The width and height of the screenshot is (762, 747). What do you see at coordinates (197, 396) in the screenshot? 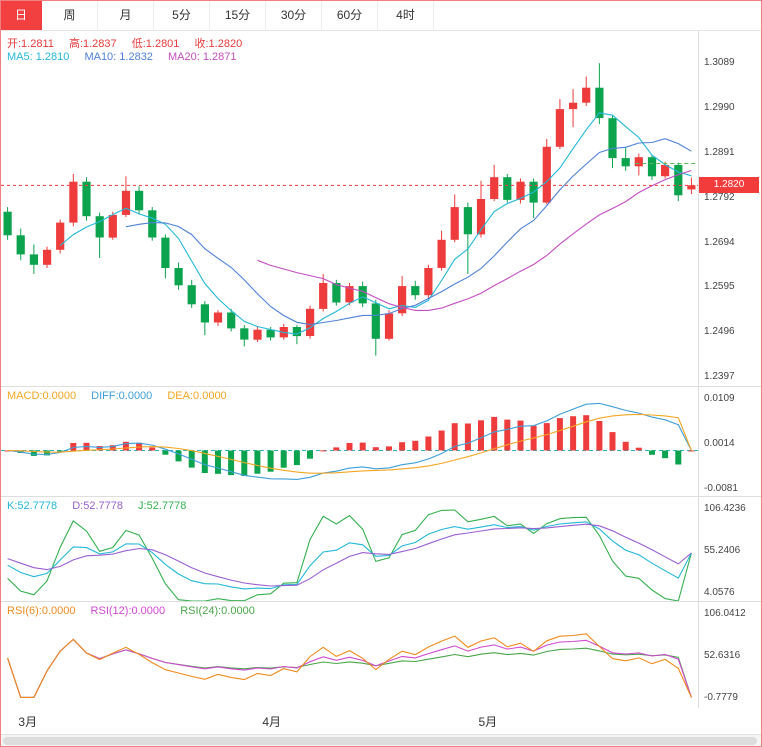
I see `dea-value: DEA:0.0000` at bounding box center [197, 396].